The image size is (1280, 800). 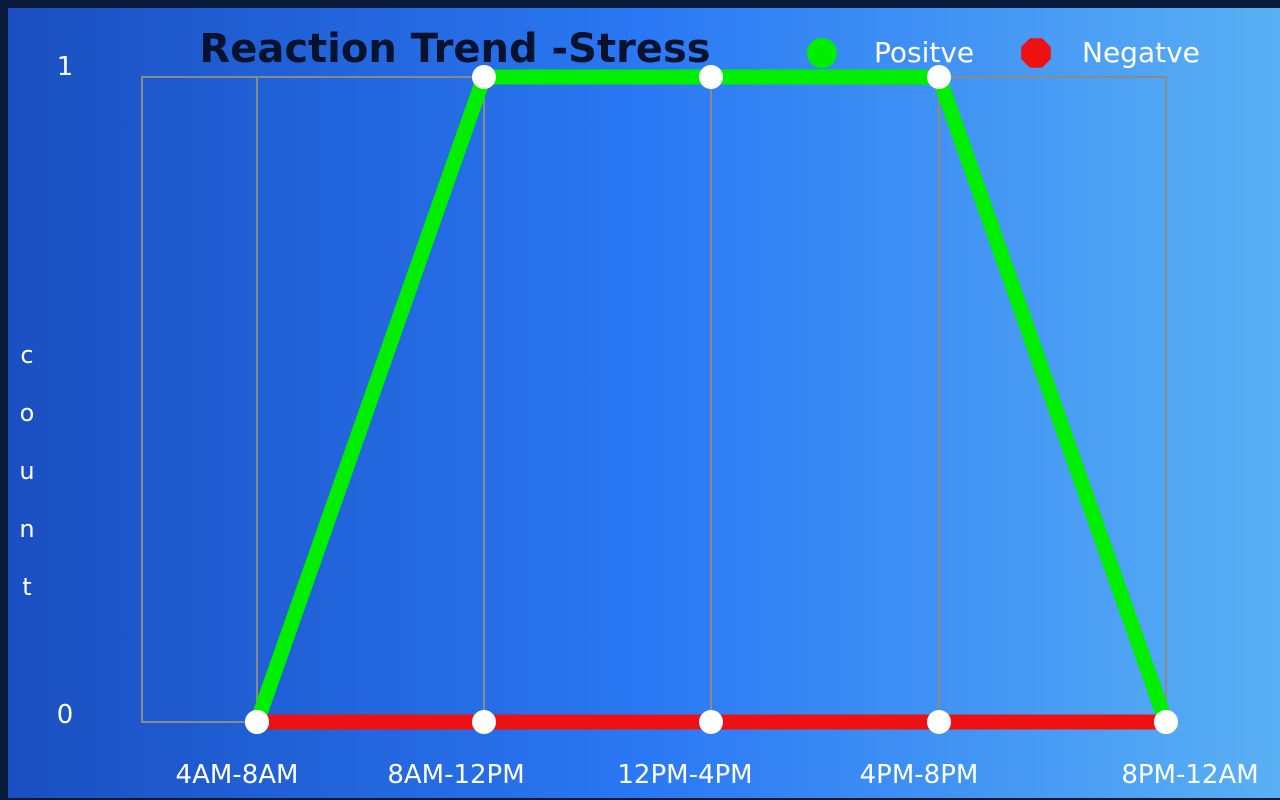 What do you see at coordinates (65, 391) in the screenshot?
I see `y-axis-ticks: 01` at bounding box center [65, 391].